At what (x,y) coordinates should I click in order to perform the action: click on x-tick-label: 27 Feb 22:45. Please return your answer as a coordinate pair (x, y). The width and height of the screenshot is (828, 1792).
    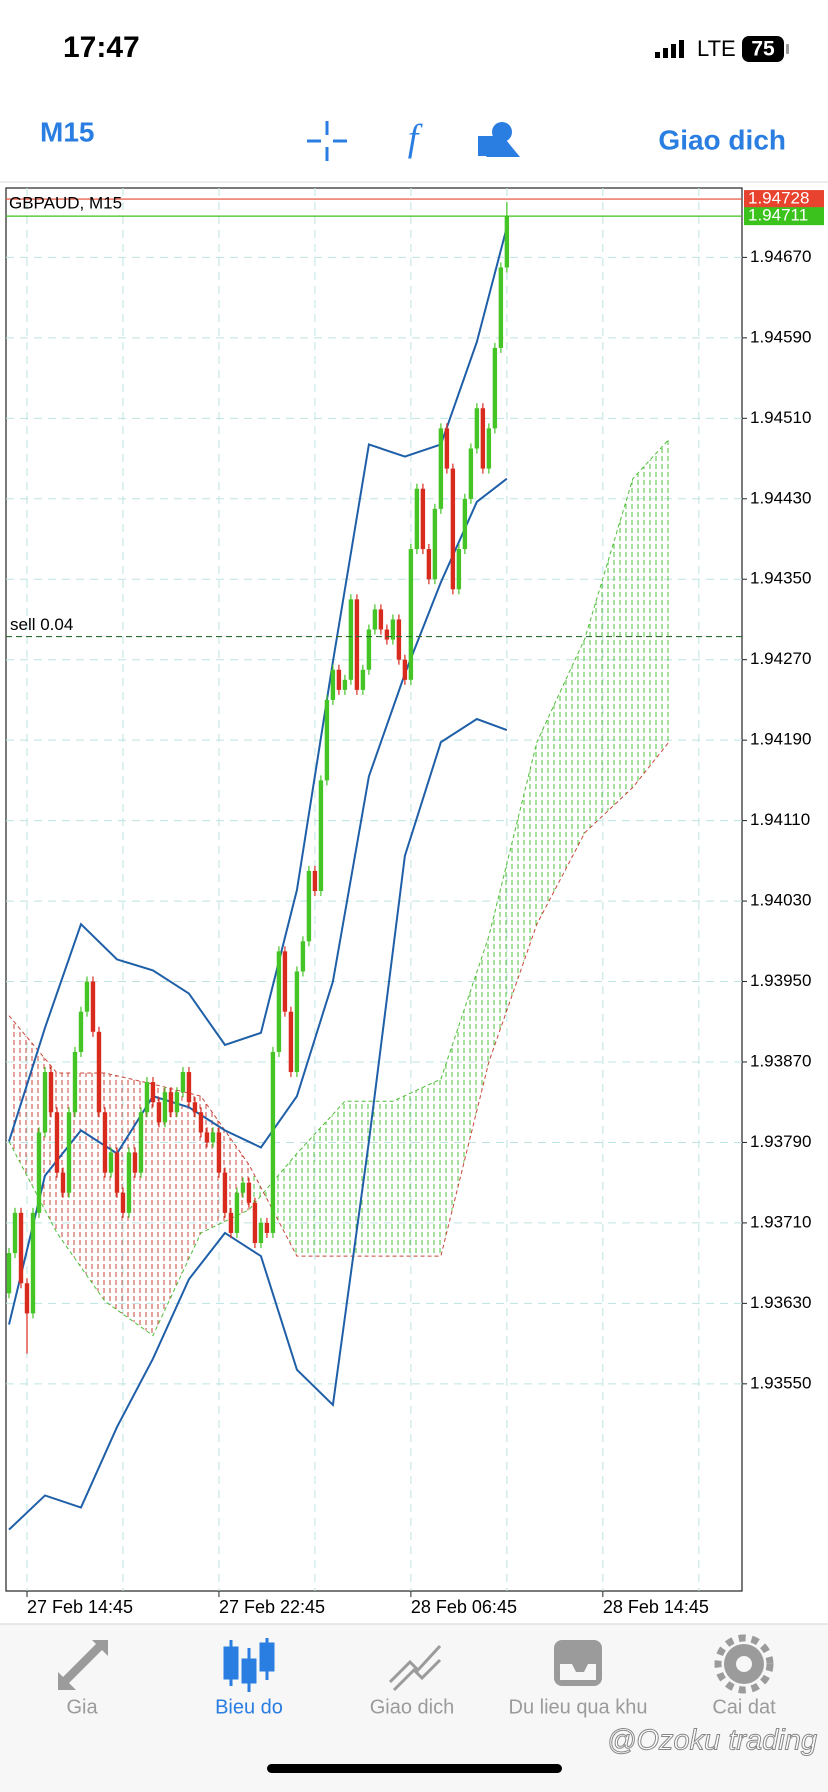
    Looking at the image, I should click on (272, 1607).